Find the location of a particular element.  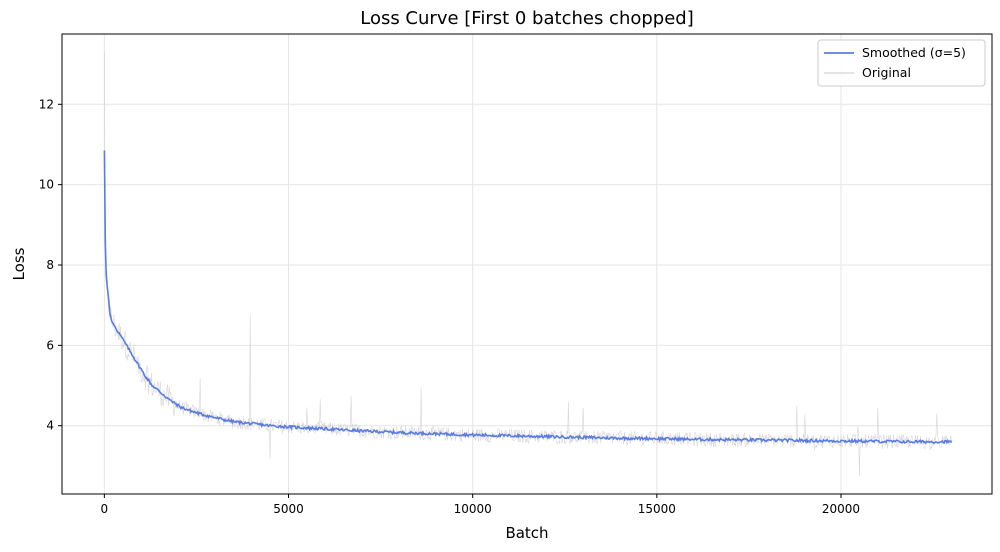

y-tick-label: 12 is located at coordinates (46, 104).